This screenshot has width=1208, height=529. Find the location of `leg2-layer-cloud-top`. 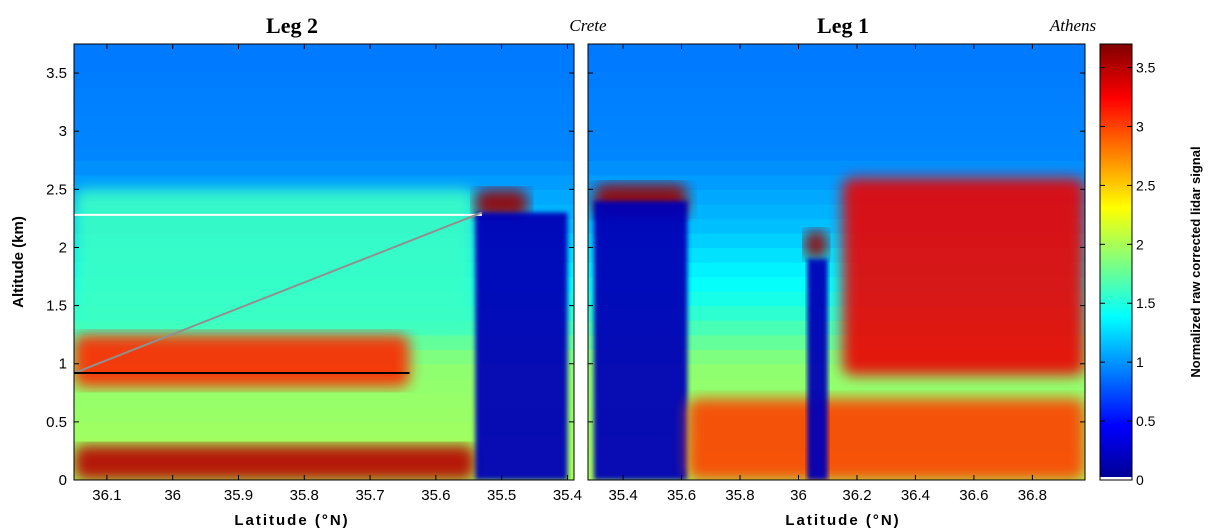

leg2-layer-cloud-top is located at coordinates (501, 204).